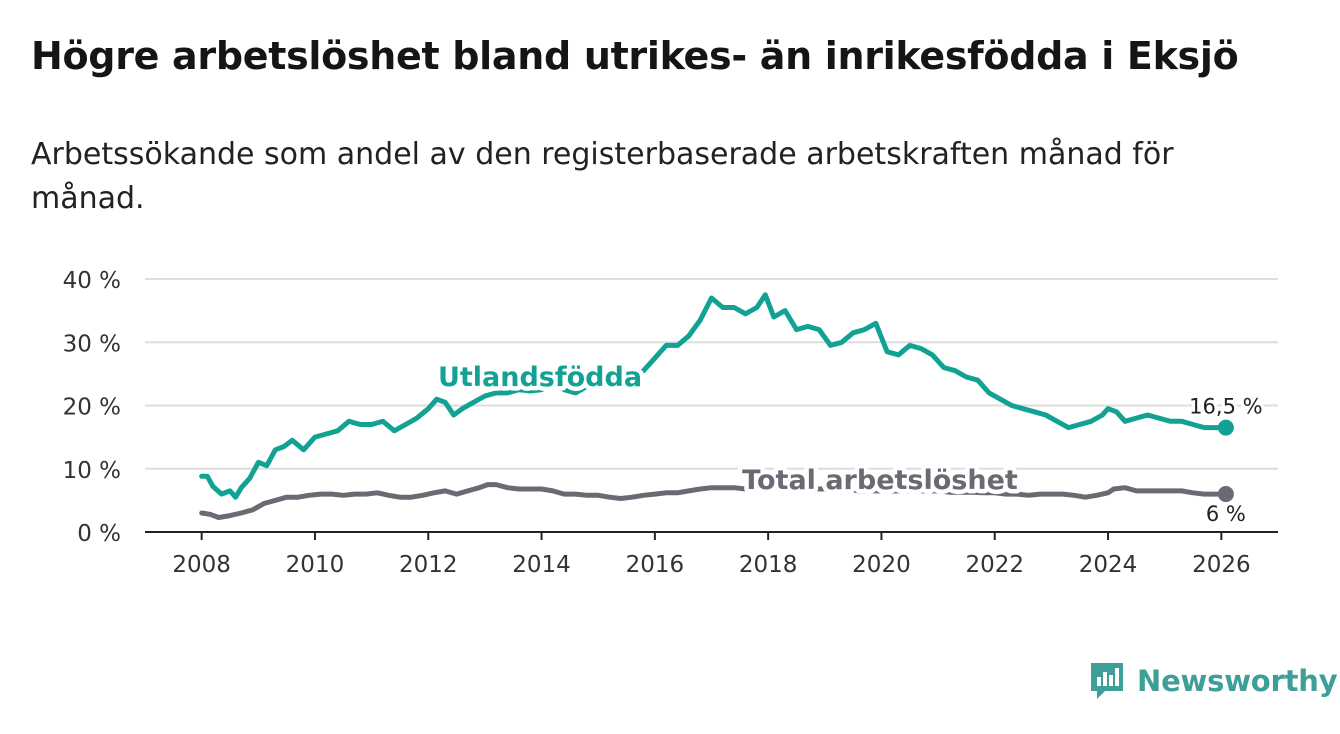  What do you see at coordinates (1225, 427) in the screenshot?
I see `end-point-foreign-born` at bounding box center [1225, 427].